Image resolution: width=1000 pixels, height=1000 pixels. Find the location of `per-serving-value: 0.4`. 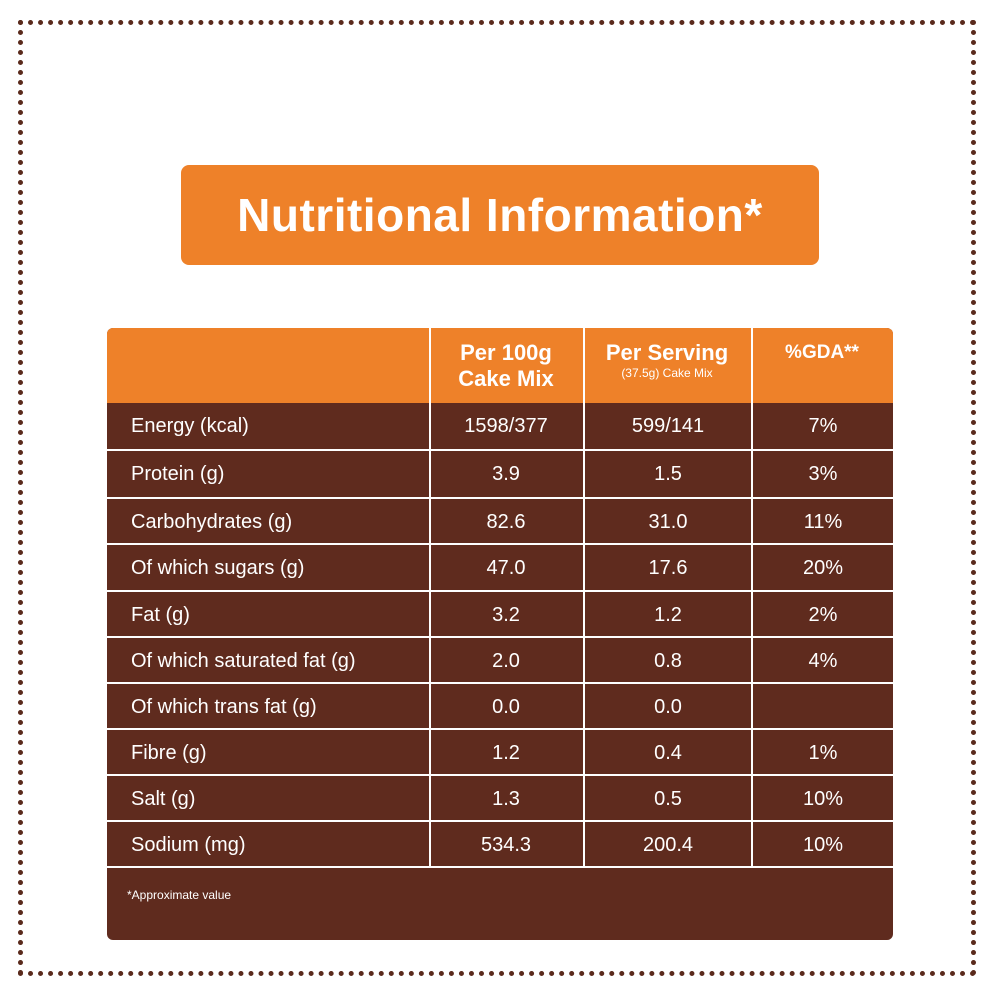

per-serving-value: 0.4 is located at coordinates (668, 753).